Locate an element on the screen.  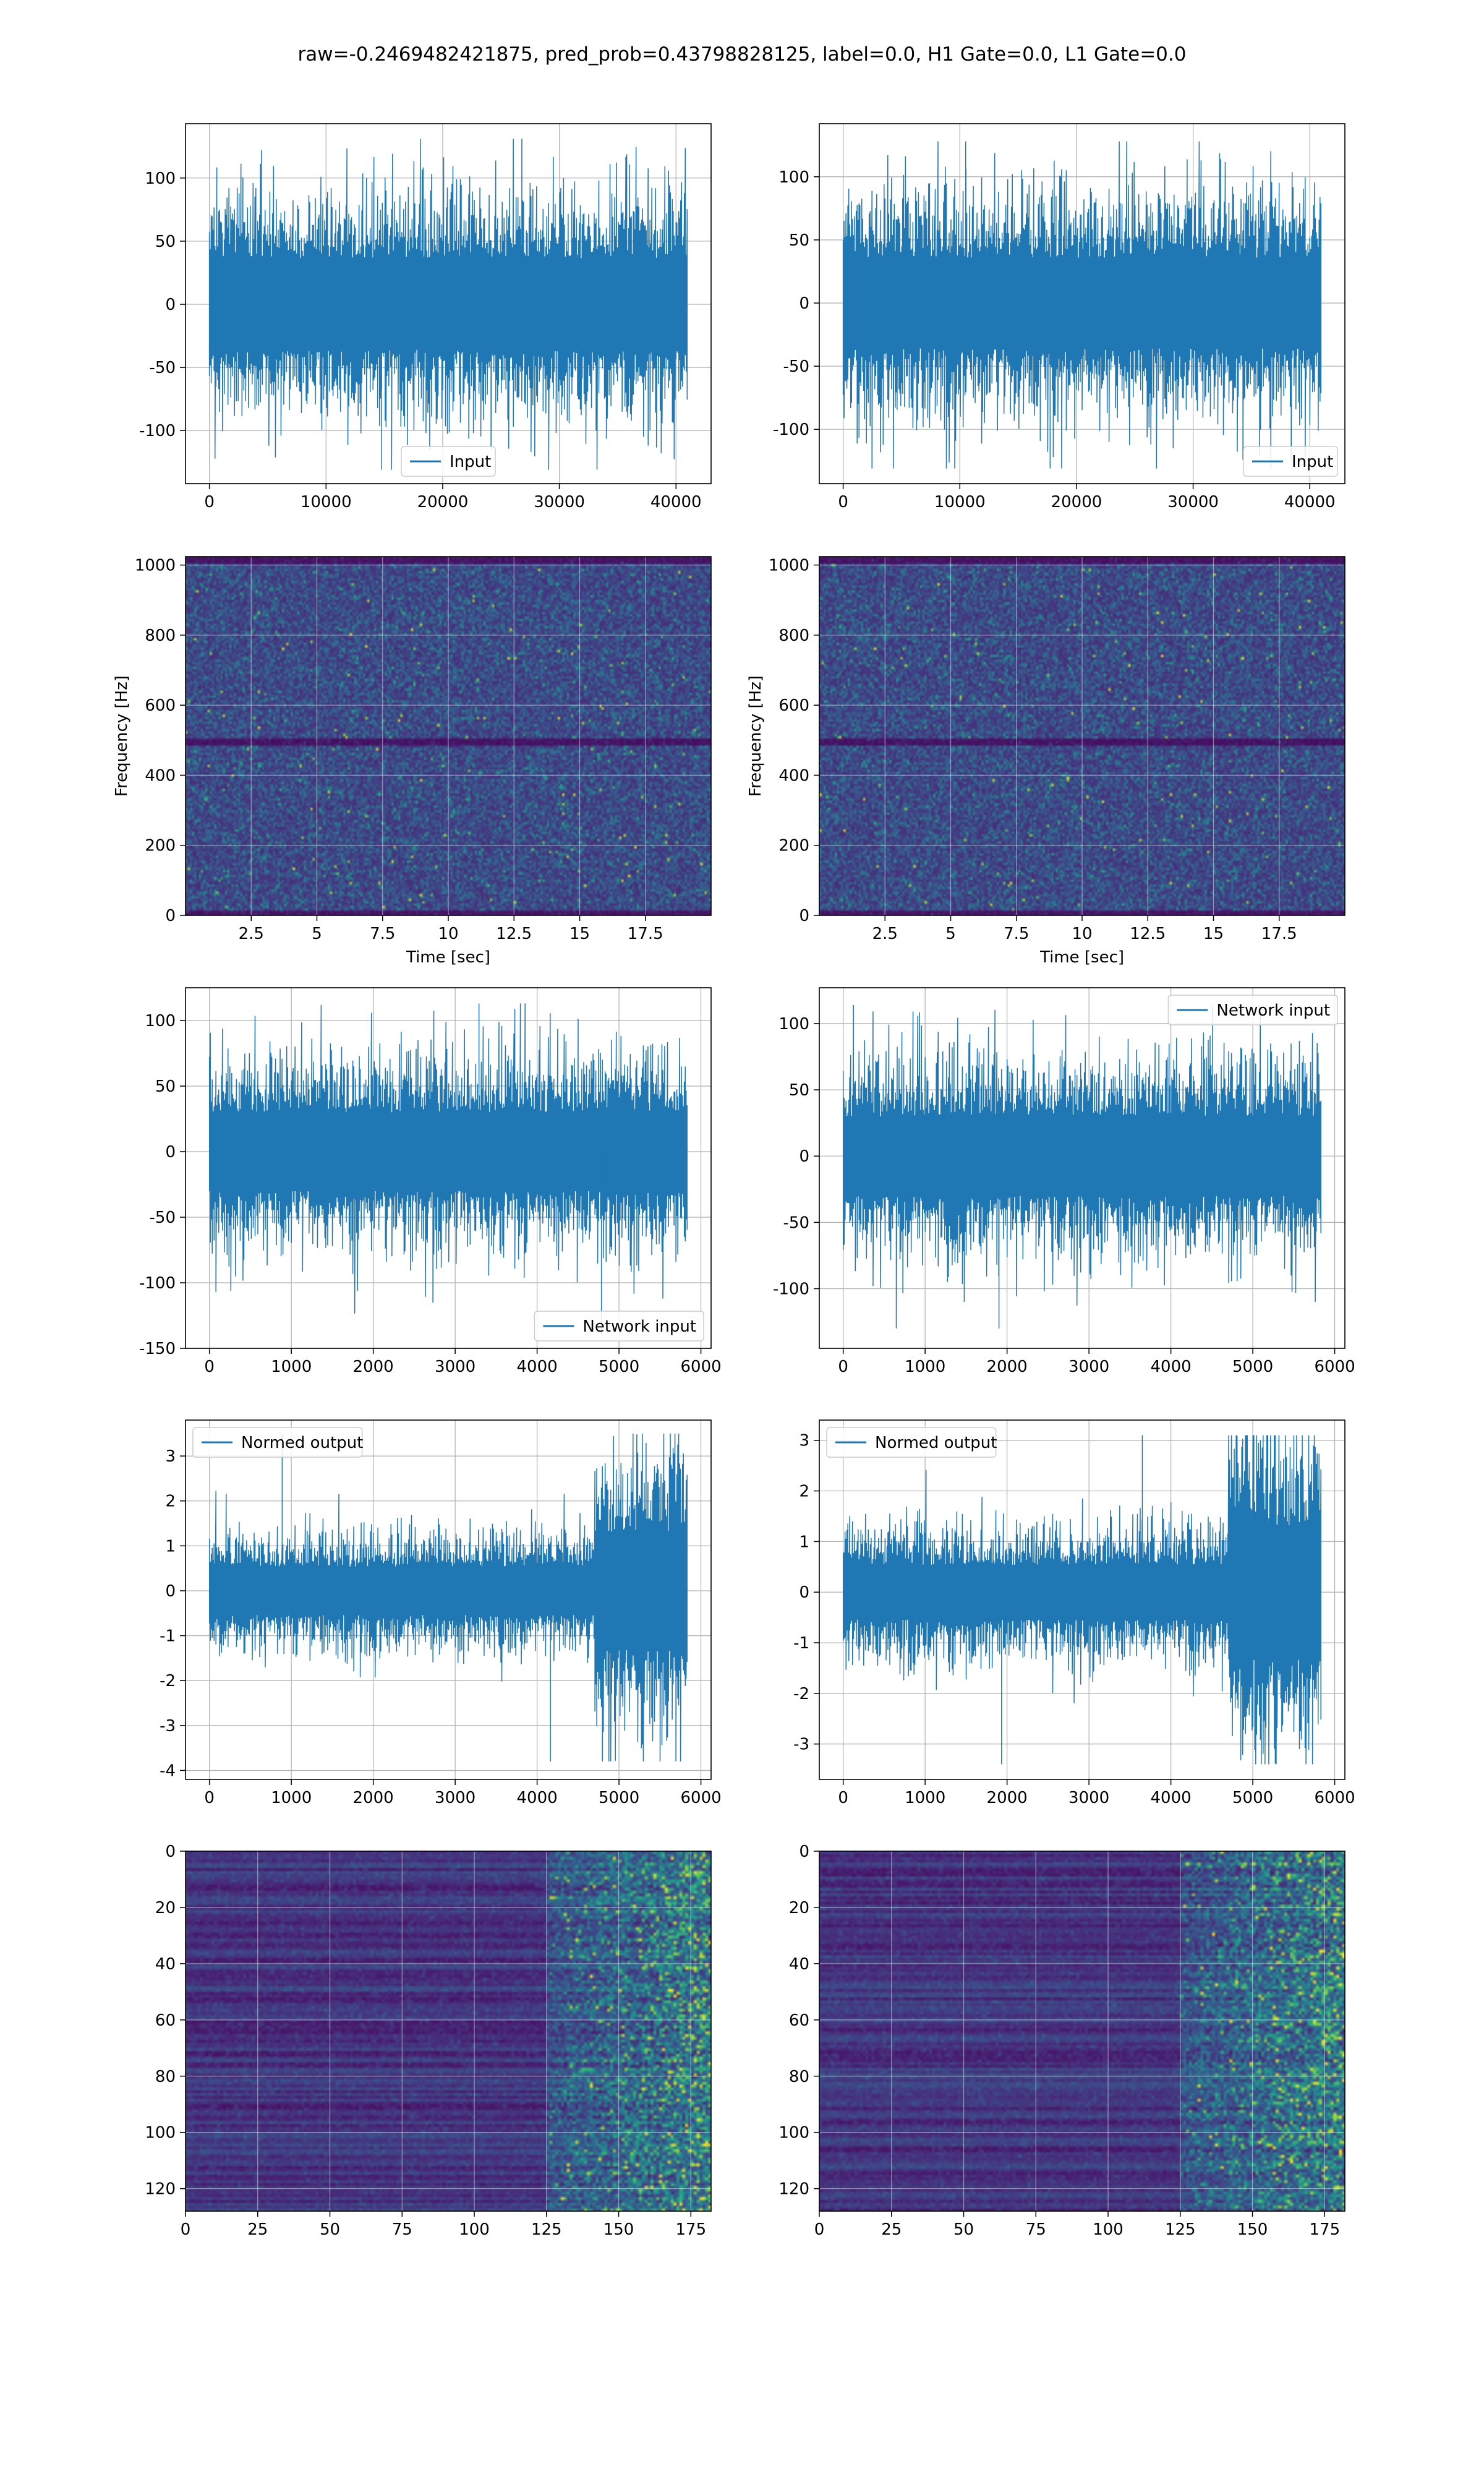
legend-label: Input is located at coordinates (470, 462).